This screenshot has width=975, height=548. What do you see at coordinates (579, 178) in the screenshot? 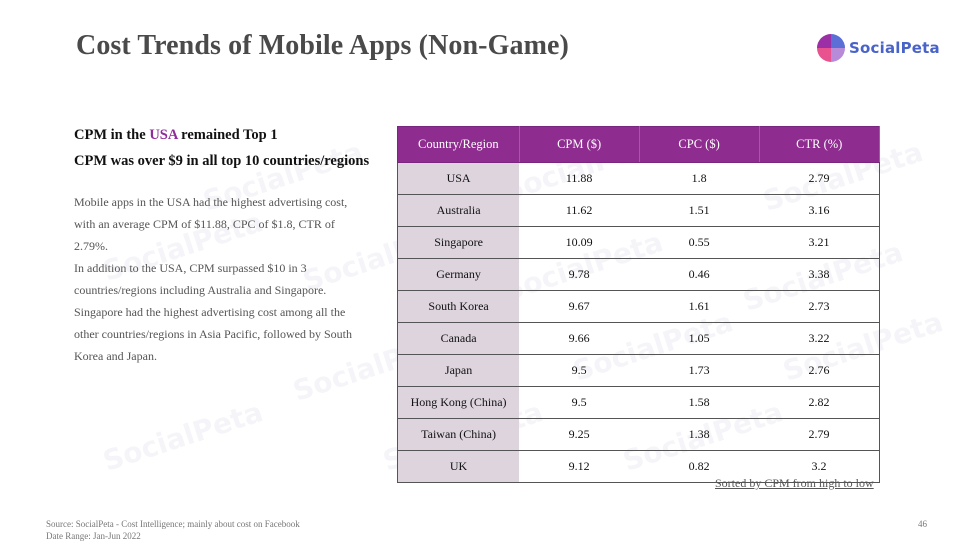
I see `value-cell: 11.88` at bounding box center [579, 178].